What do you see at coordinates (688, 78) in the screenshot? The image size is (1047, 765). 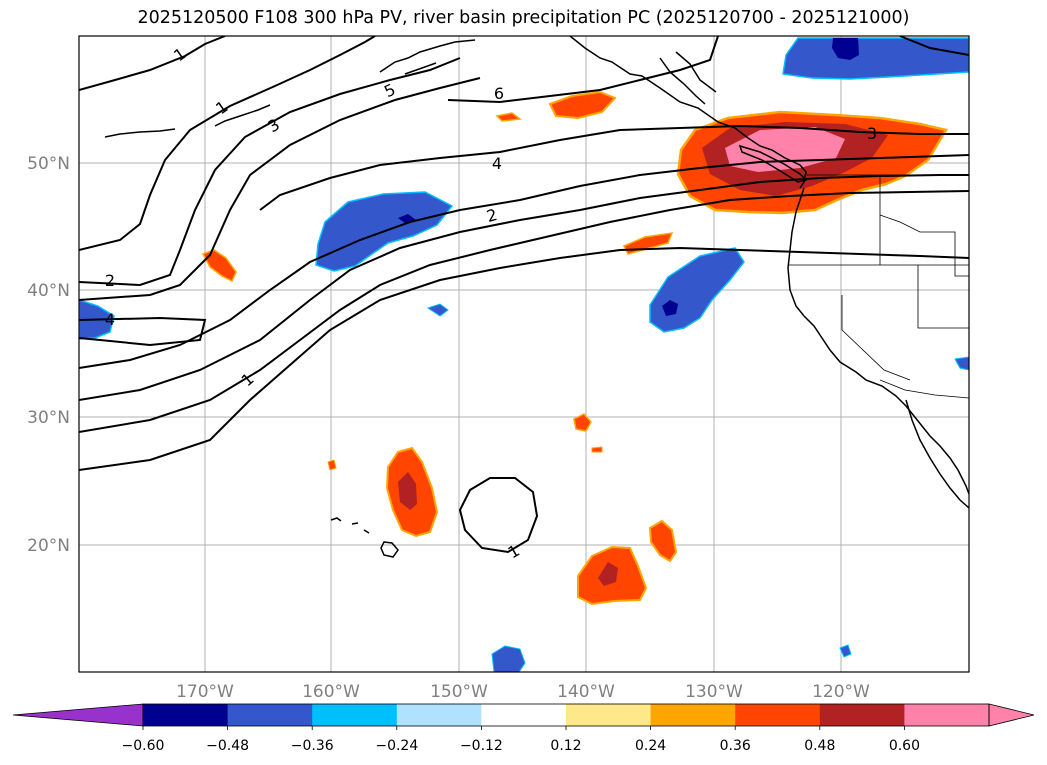 I see `coastline-bc-islands` at bounding box center [688, 78].